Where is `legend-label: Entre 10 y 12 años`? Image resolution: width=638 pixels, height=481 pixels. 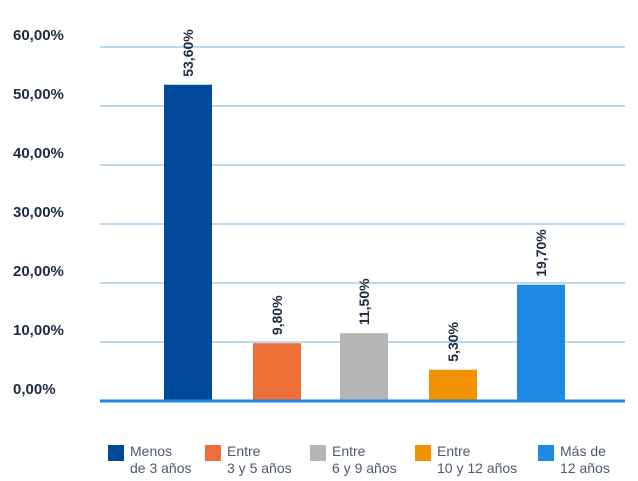 legend-label: Entre 10 y 12 años is located at coordinates (477, 459).